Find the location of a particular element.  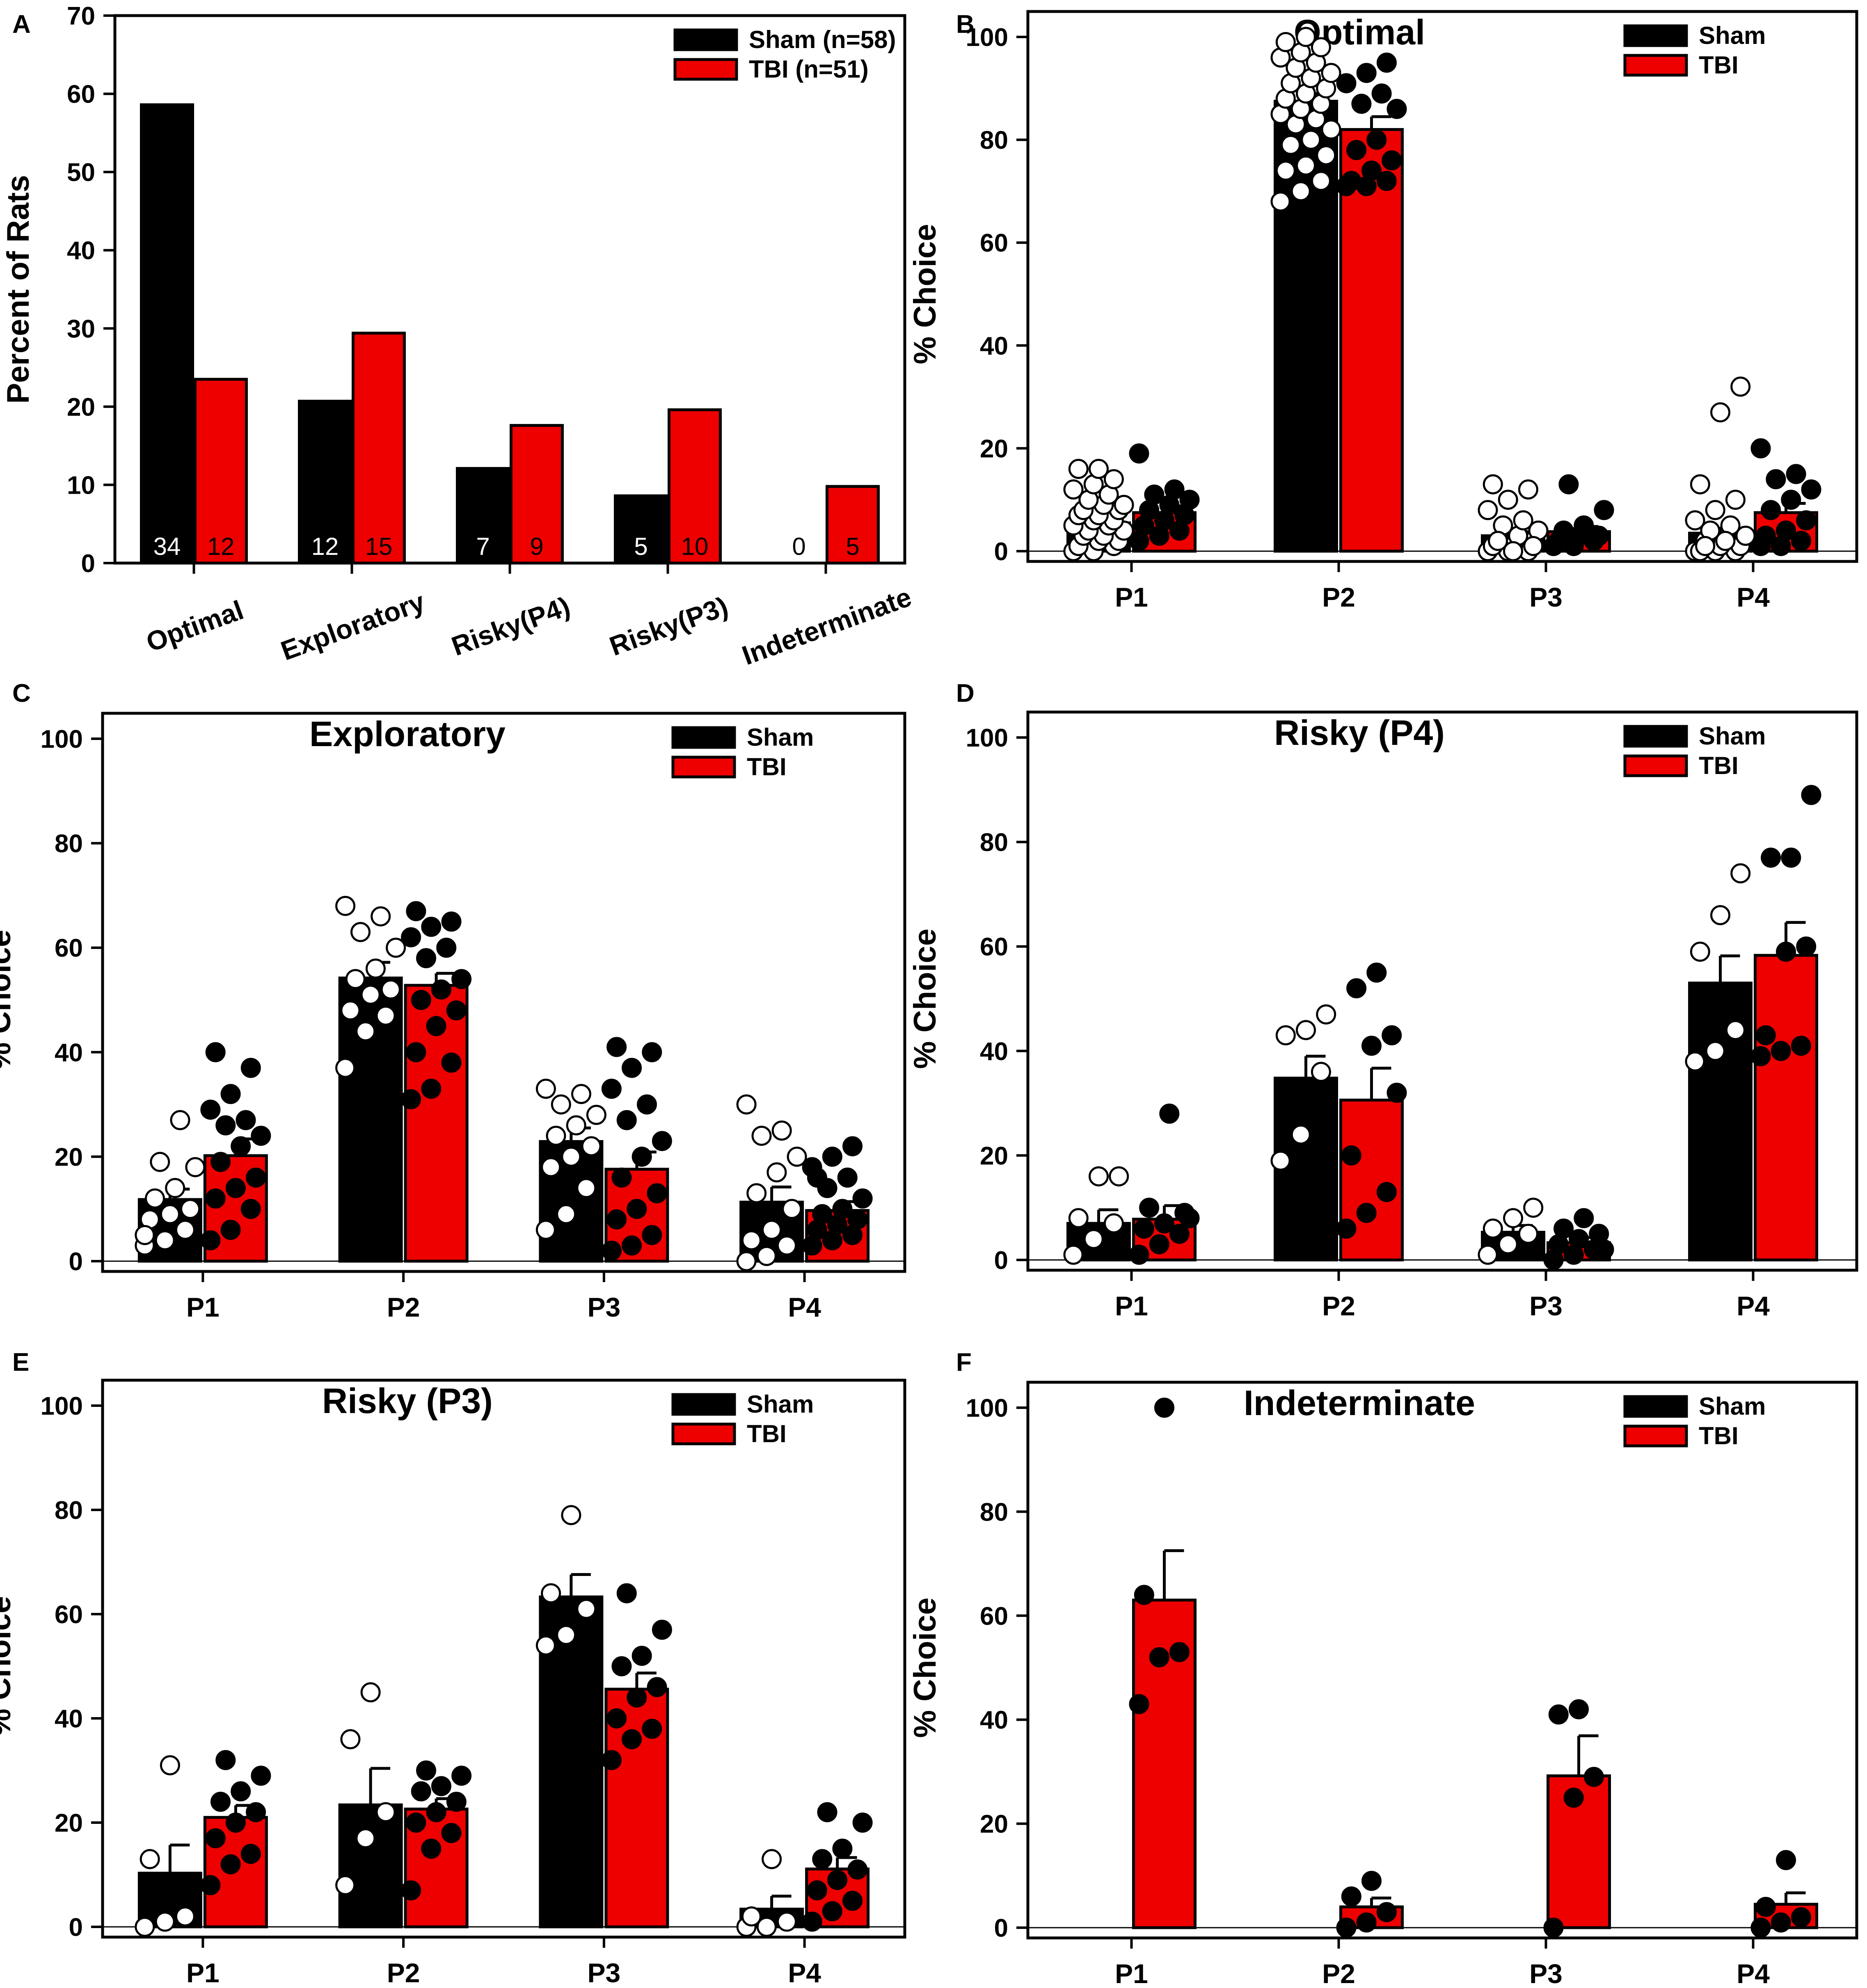

plot-frame is located at coordinates (1442, 1660).